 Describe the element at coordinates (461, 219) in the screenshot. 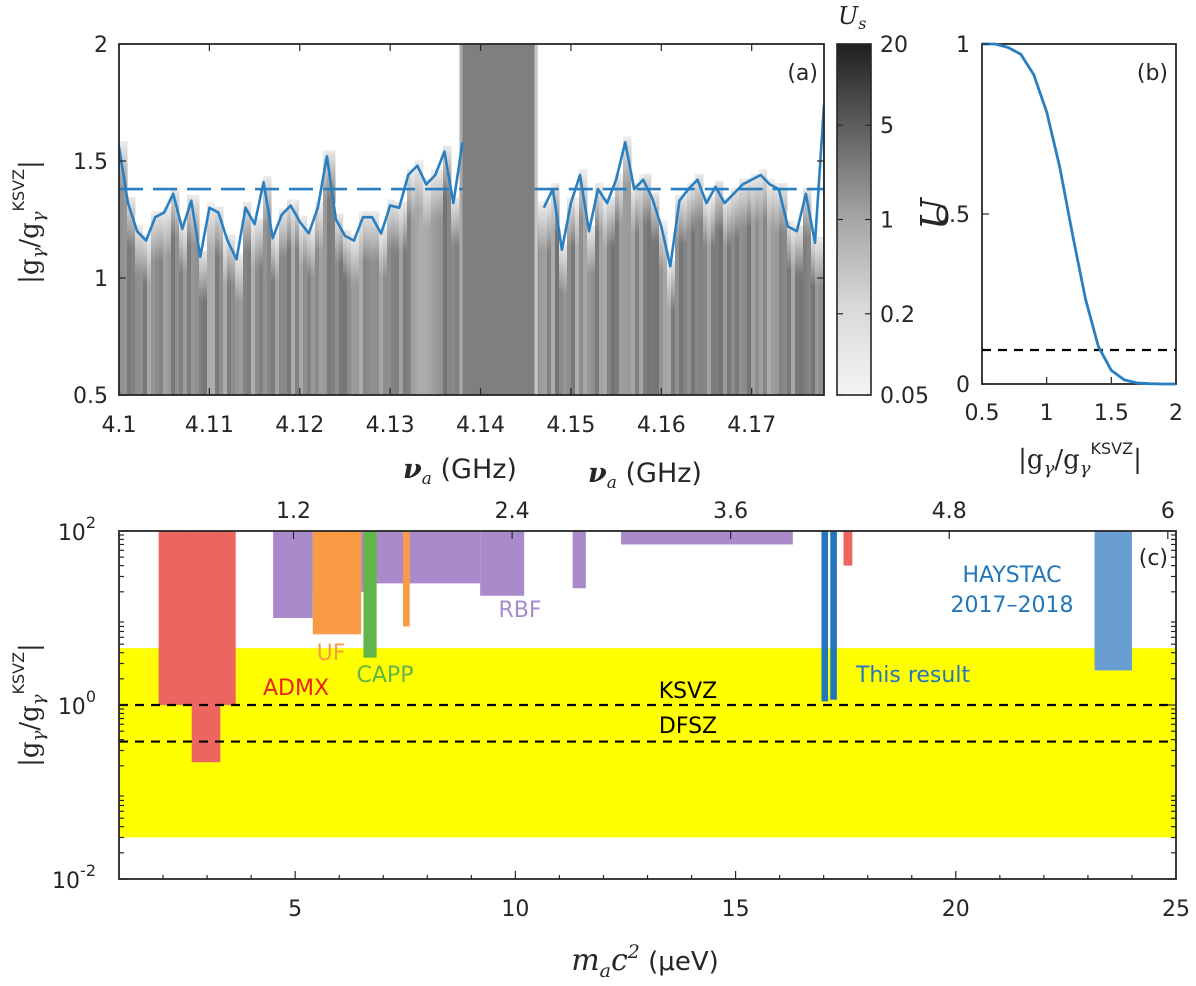

I see `gap-edge-left` at that location.